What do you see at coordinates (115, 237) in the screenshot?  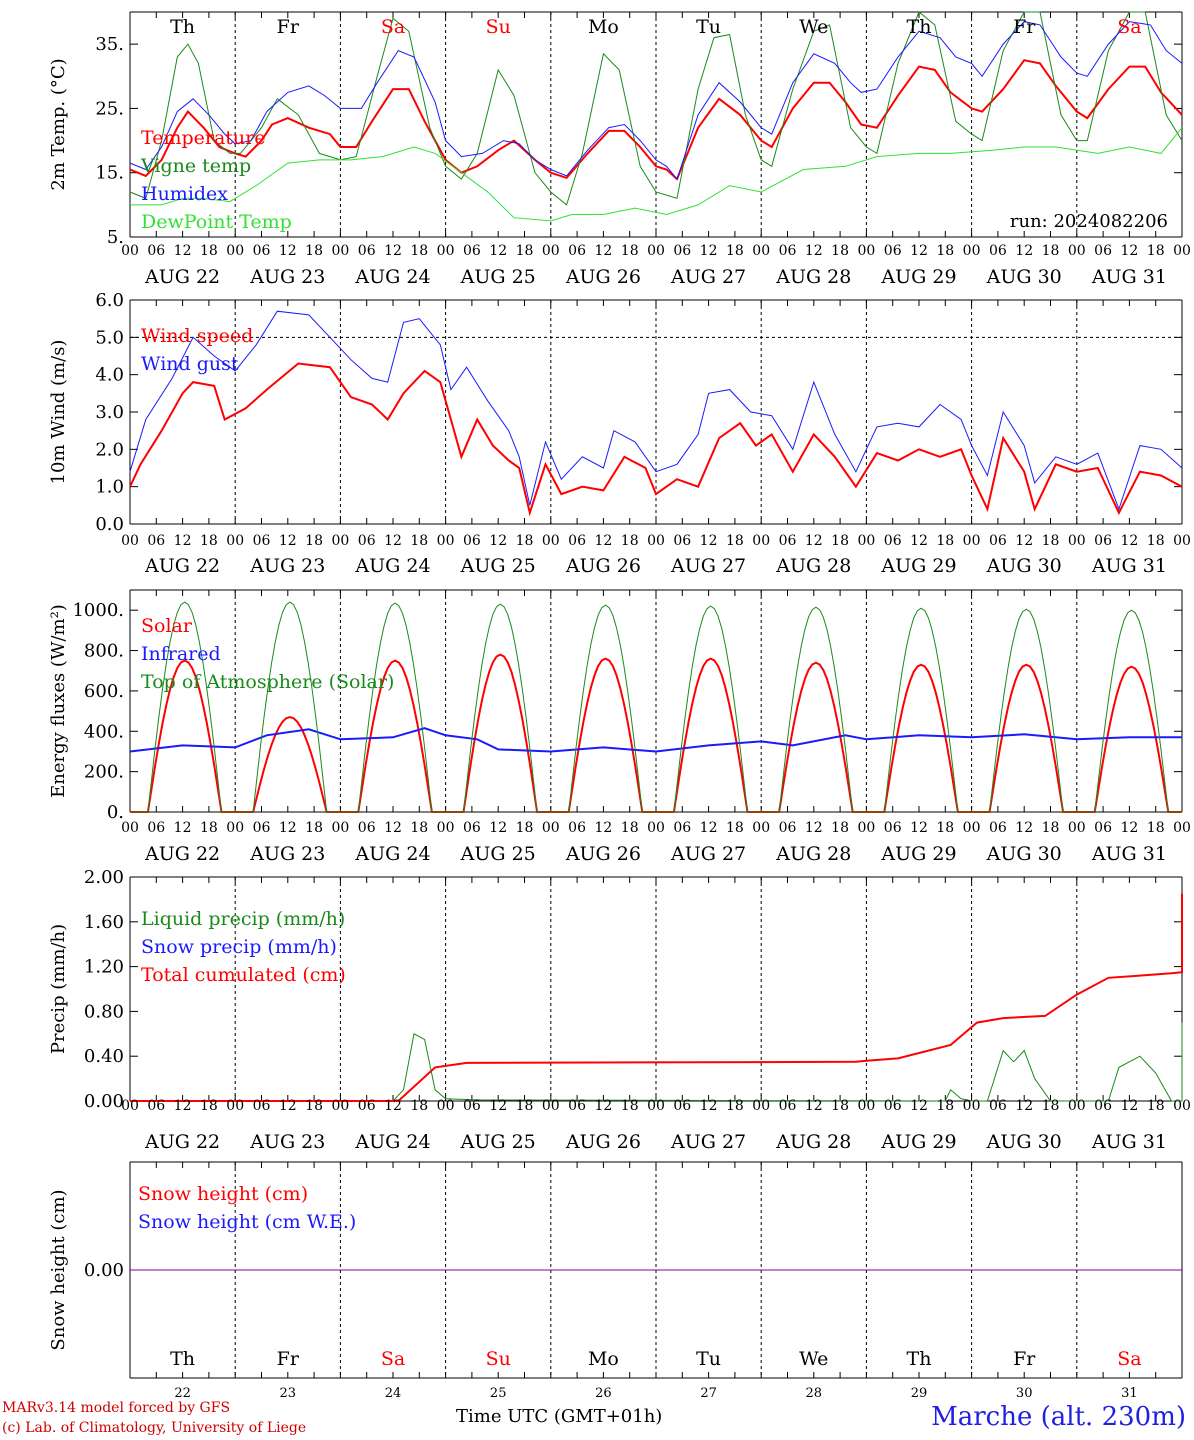 I see `y-tick-label: 5.` at bounding box center [115, 237].